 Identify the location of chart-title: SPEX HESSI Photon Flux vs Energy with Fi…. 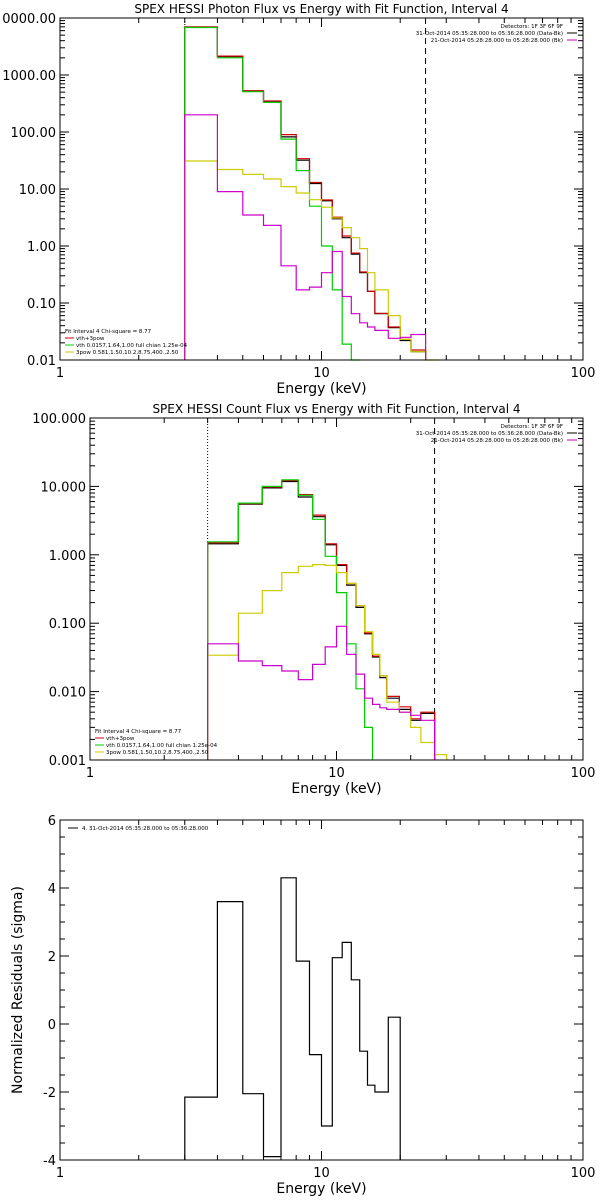
(321, 9).